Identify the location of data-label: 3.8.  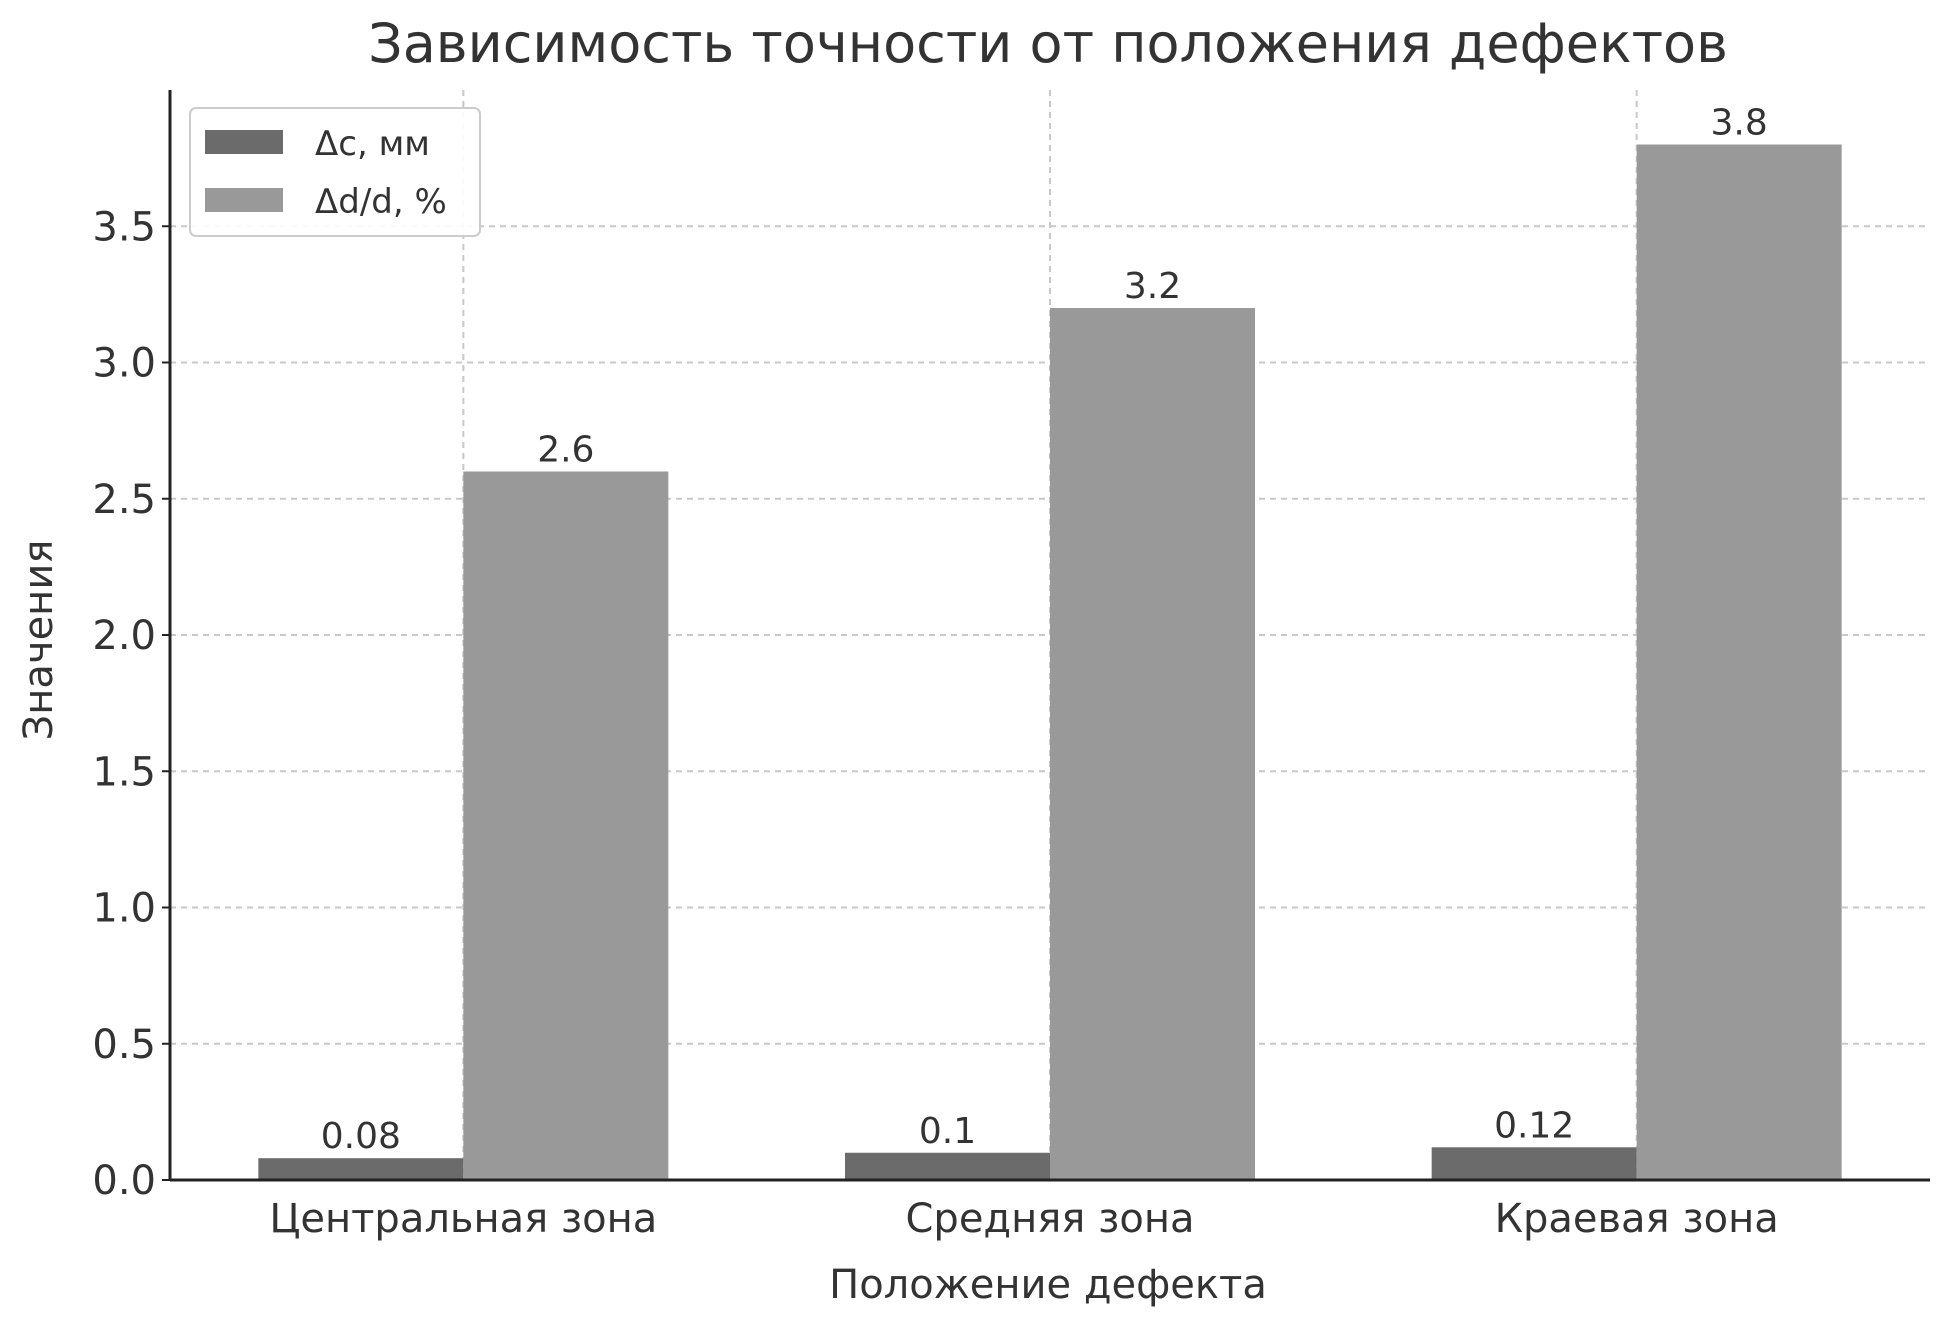
(1739, 123).